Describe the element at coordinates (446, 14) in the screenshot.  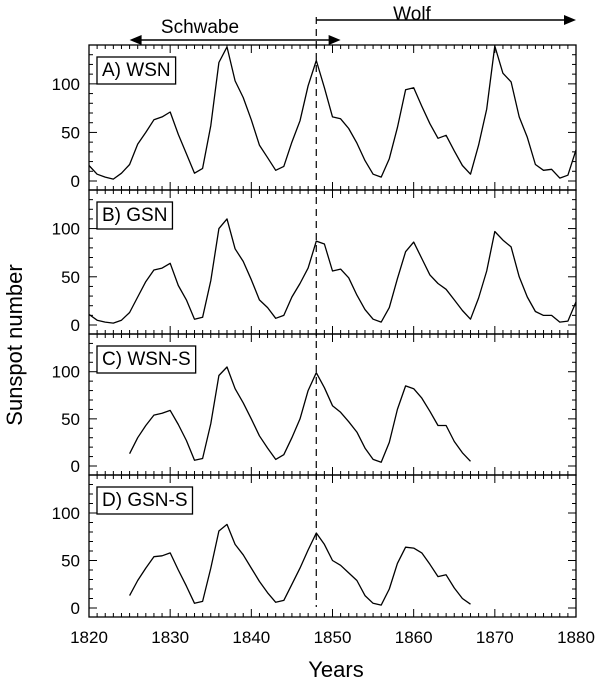
I see `wolf-annotation: Wolf` at that location.